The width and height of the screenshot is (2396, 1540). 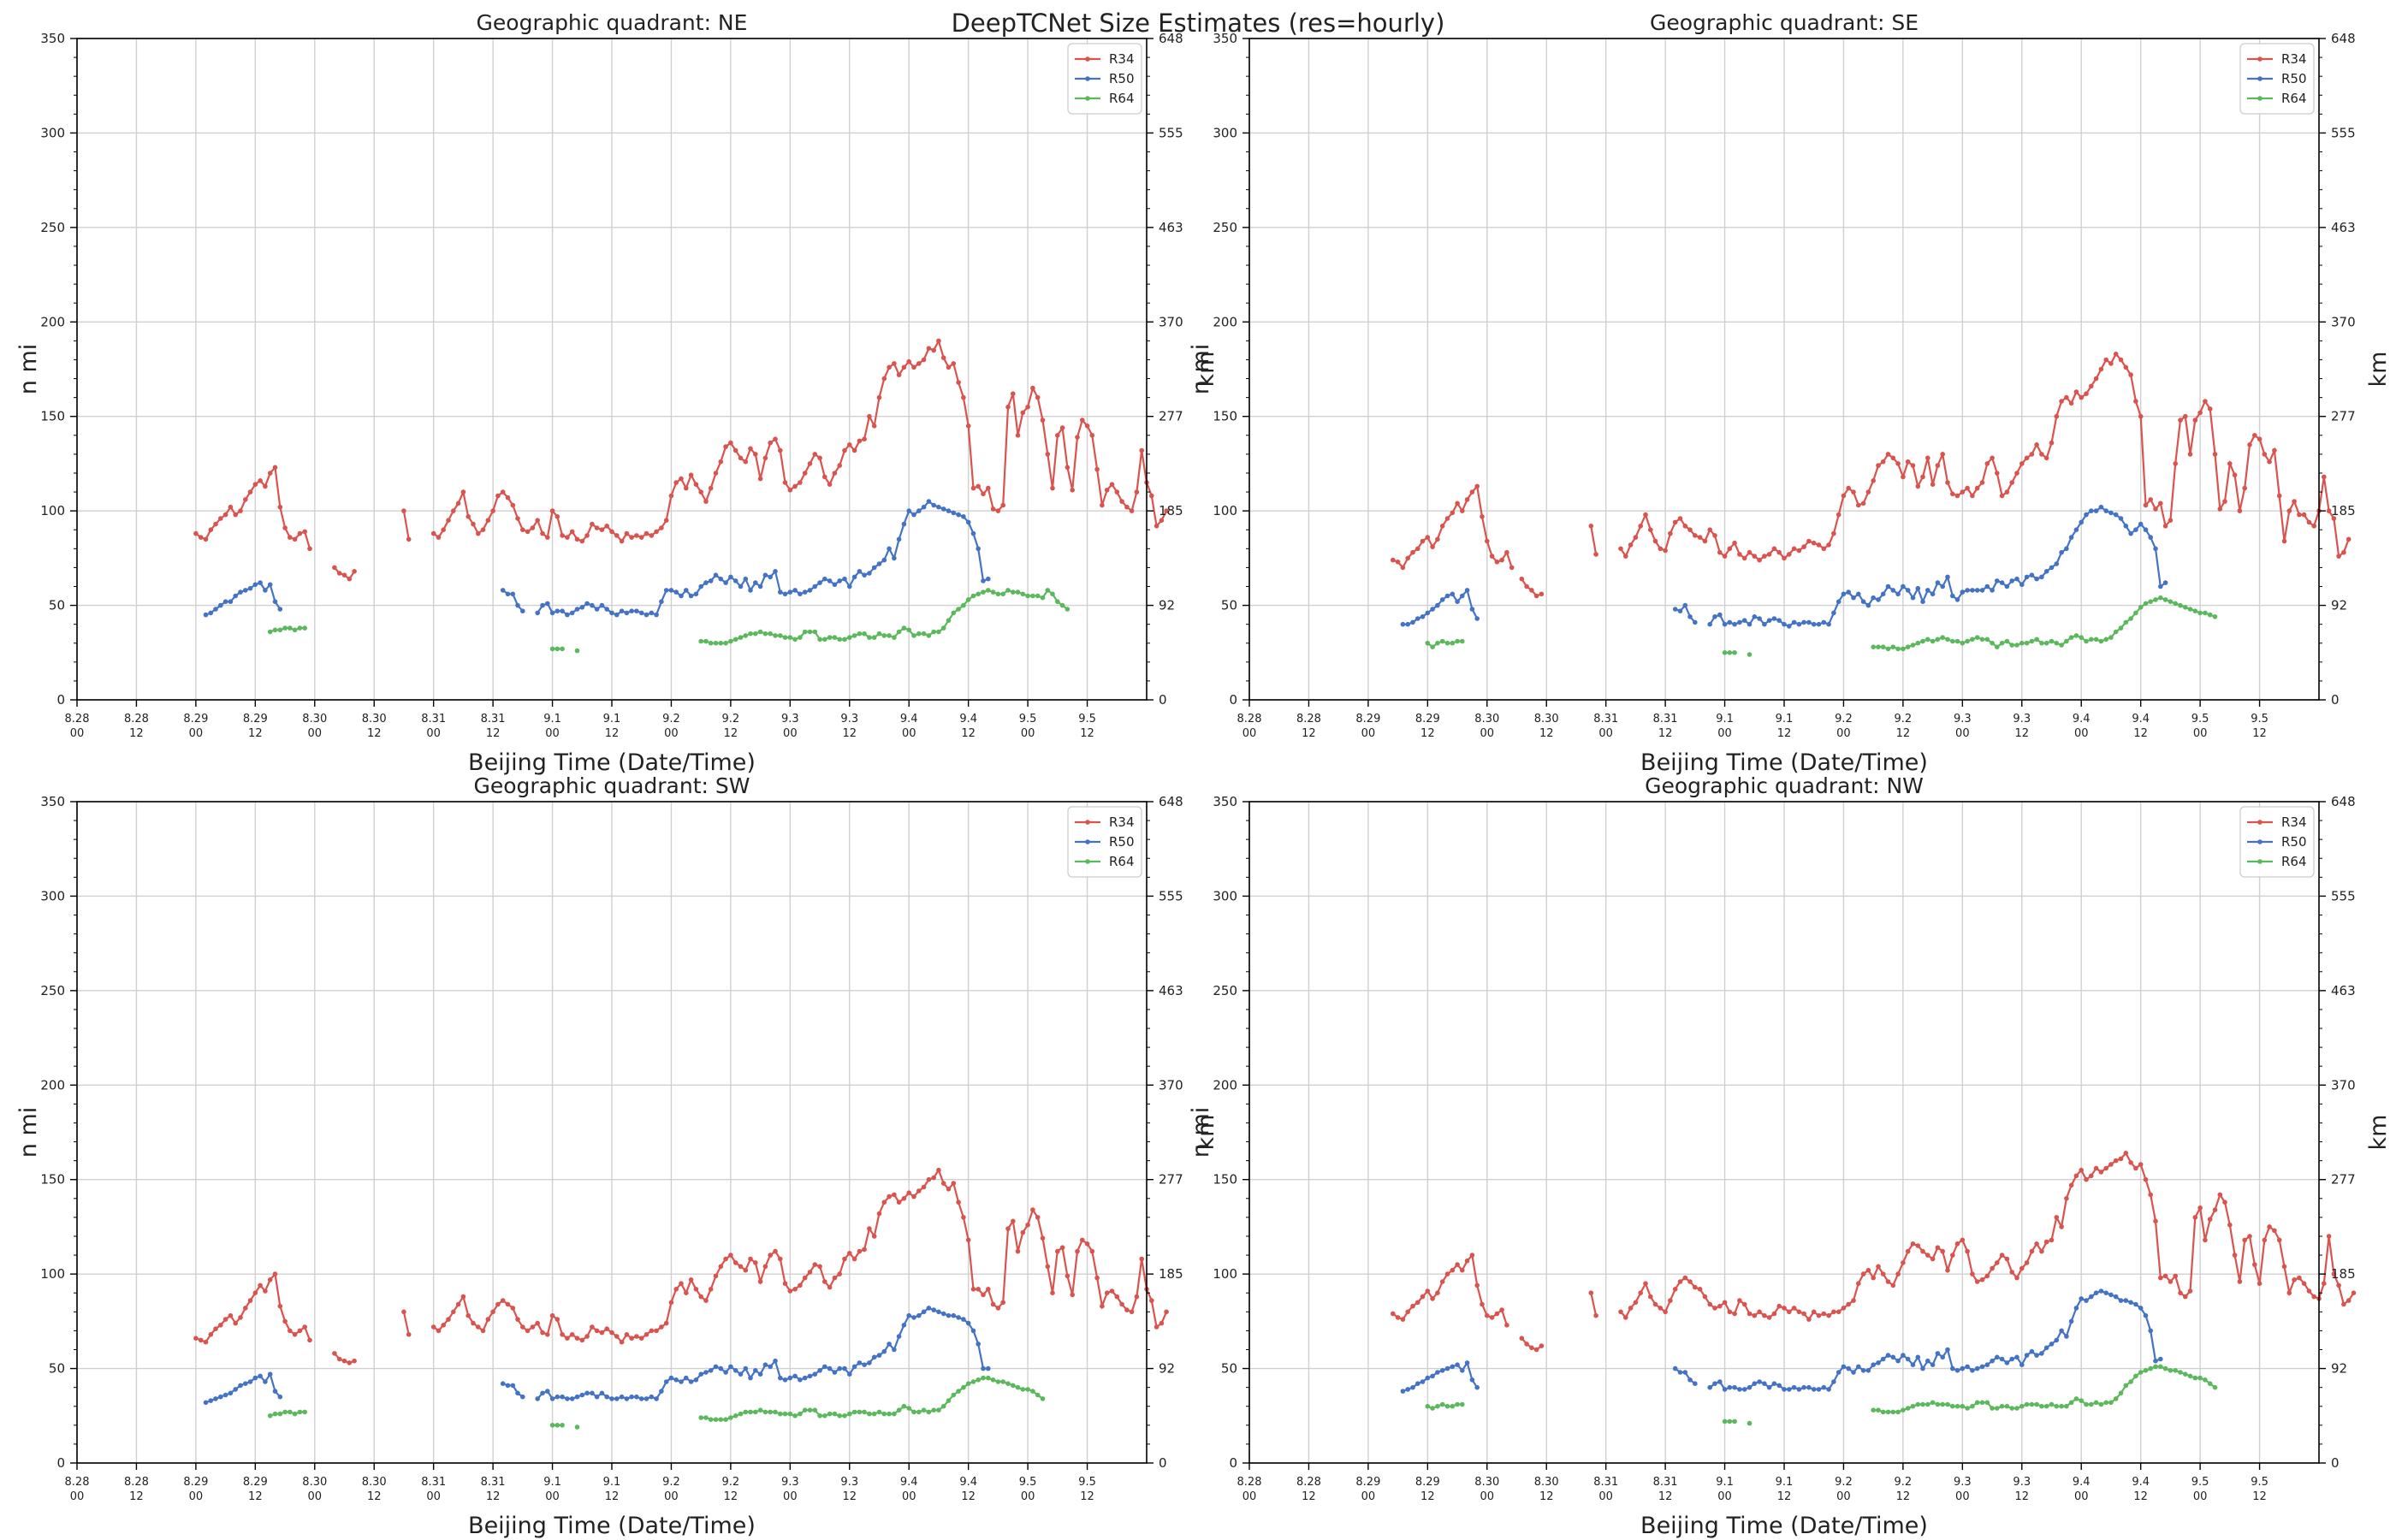 What do you see at coordinates (968, 1482) in the screenshot?
I see `x-tick-date: 9.4` at bounding box center [968, 1482].